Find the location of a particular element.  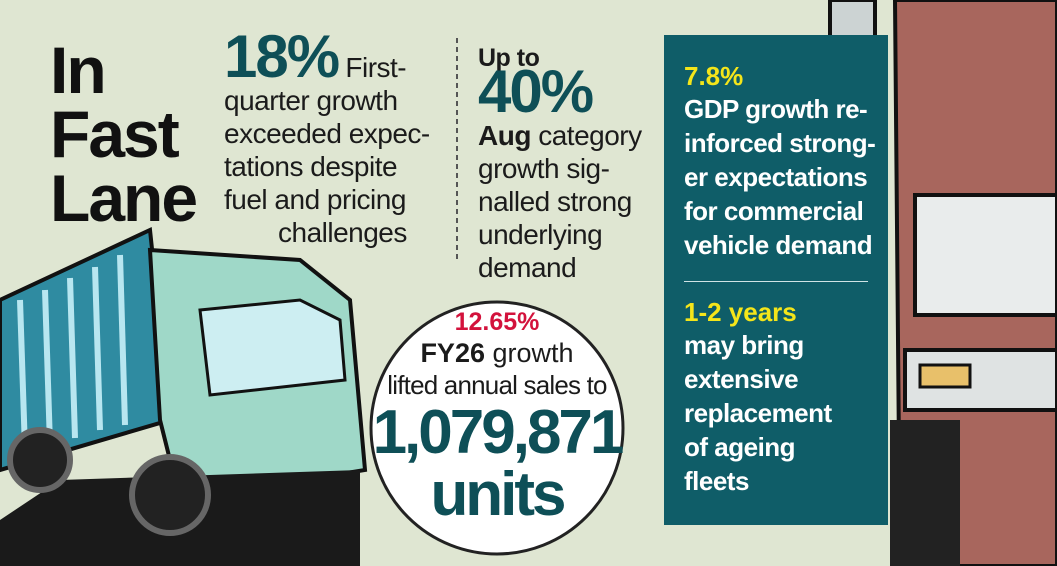

stat-text: exceeded expec- is located at coordinates (327, 133).